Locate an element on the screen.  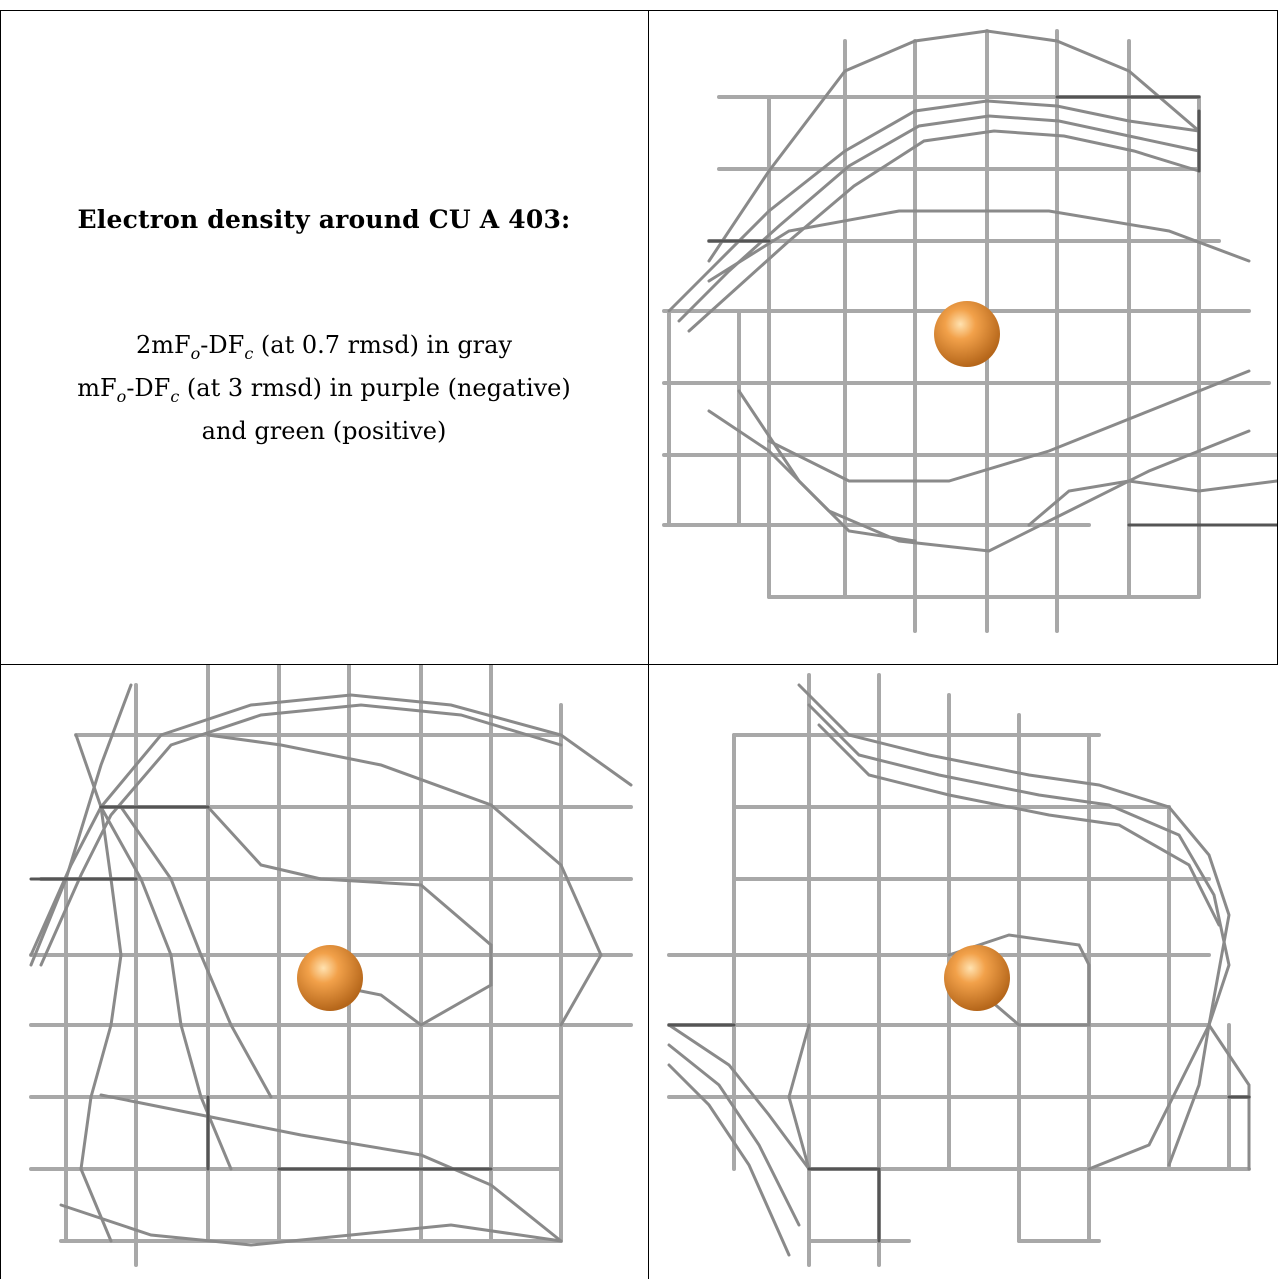
caption-title: Electron density around CU A 403: is located at coordinates (324, 219).